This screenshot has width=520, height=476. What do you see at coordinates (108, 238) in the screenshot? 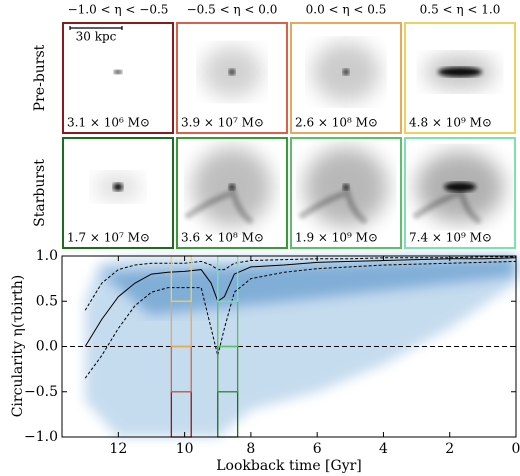
I see `mass-label: 1.7 × 10⁷ M⊙` at bounding box center [108, 238].